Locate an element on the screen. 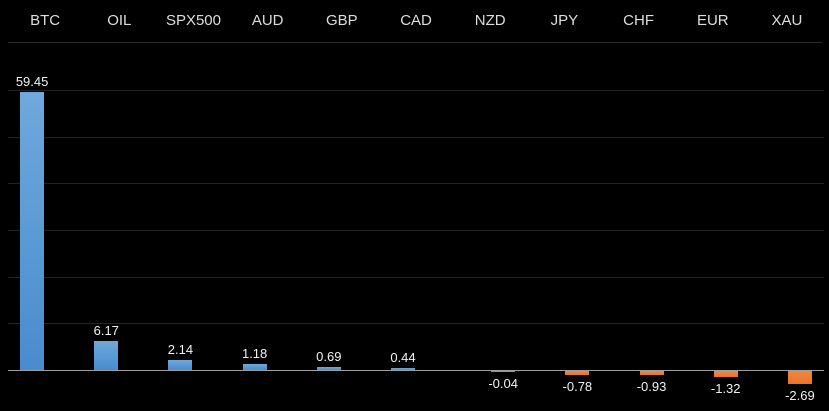 Image resolution: width=829 pixels, height=411 pixels. category-label-aud: AUD is located at coordinates (267, 20).